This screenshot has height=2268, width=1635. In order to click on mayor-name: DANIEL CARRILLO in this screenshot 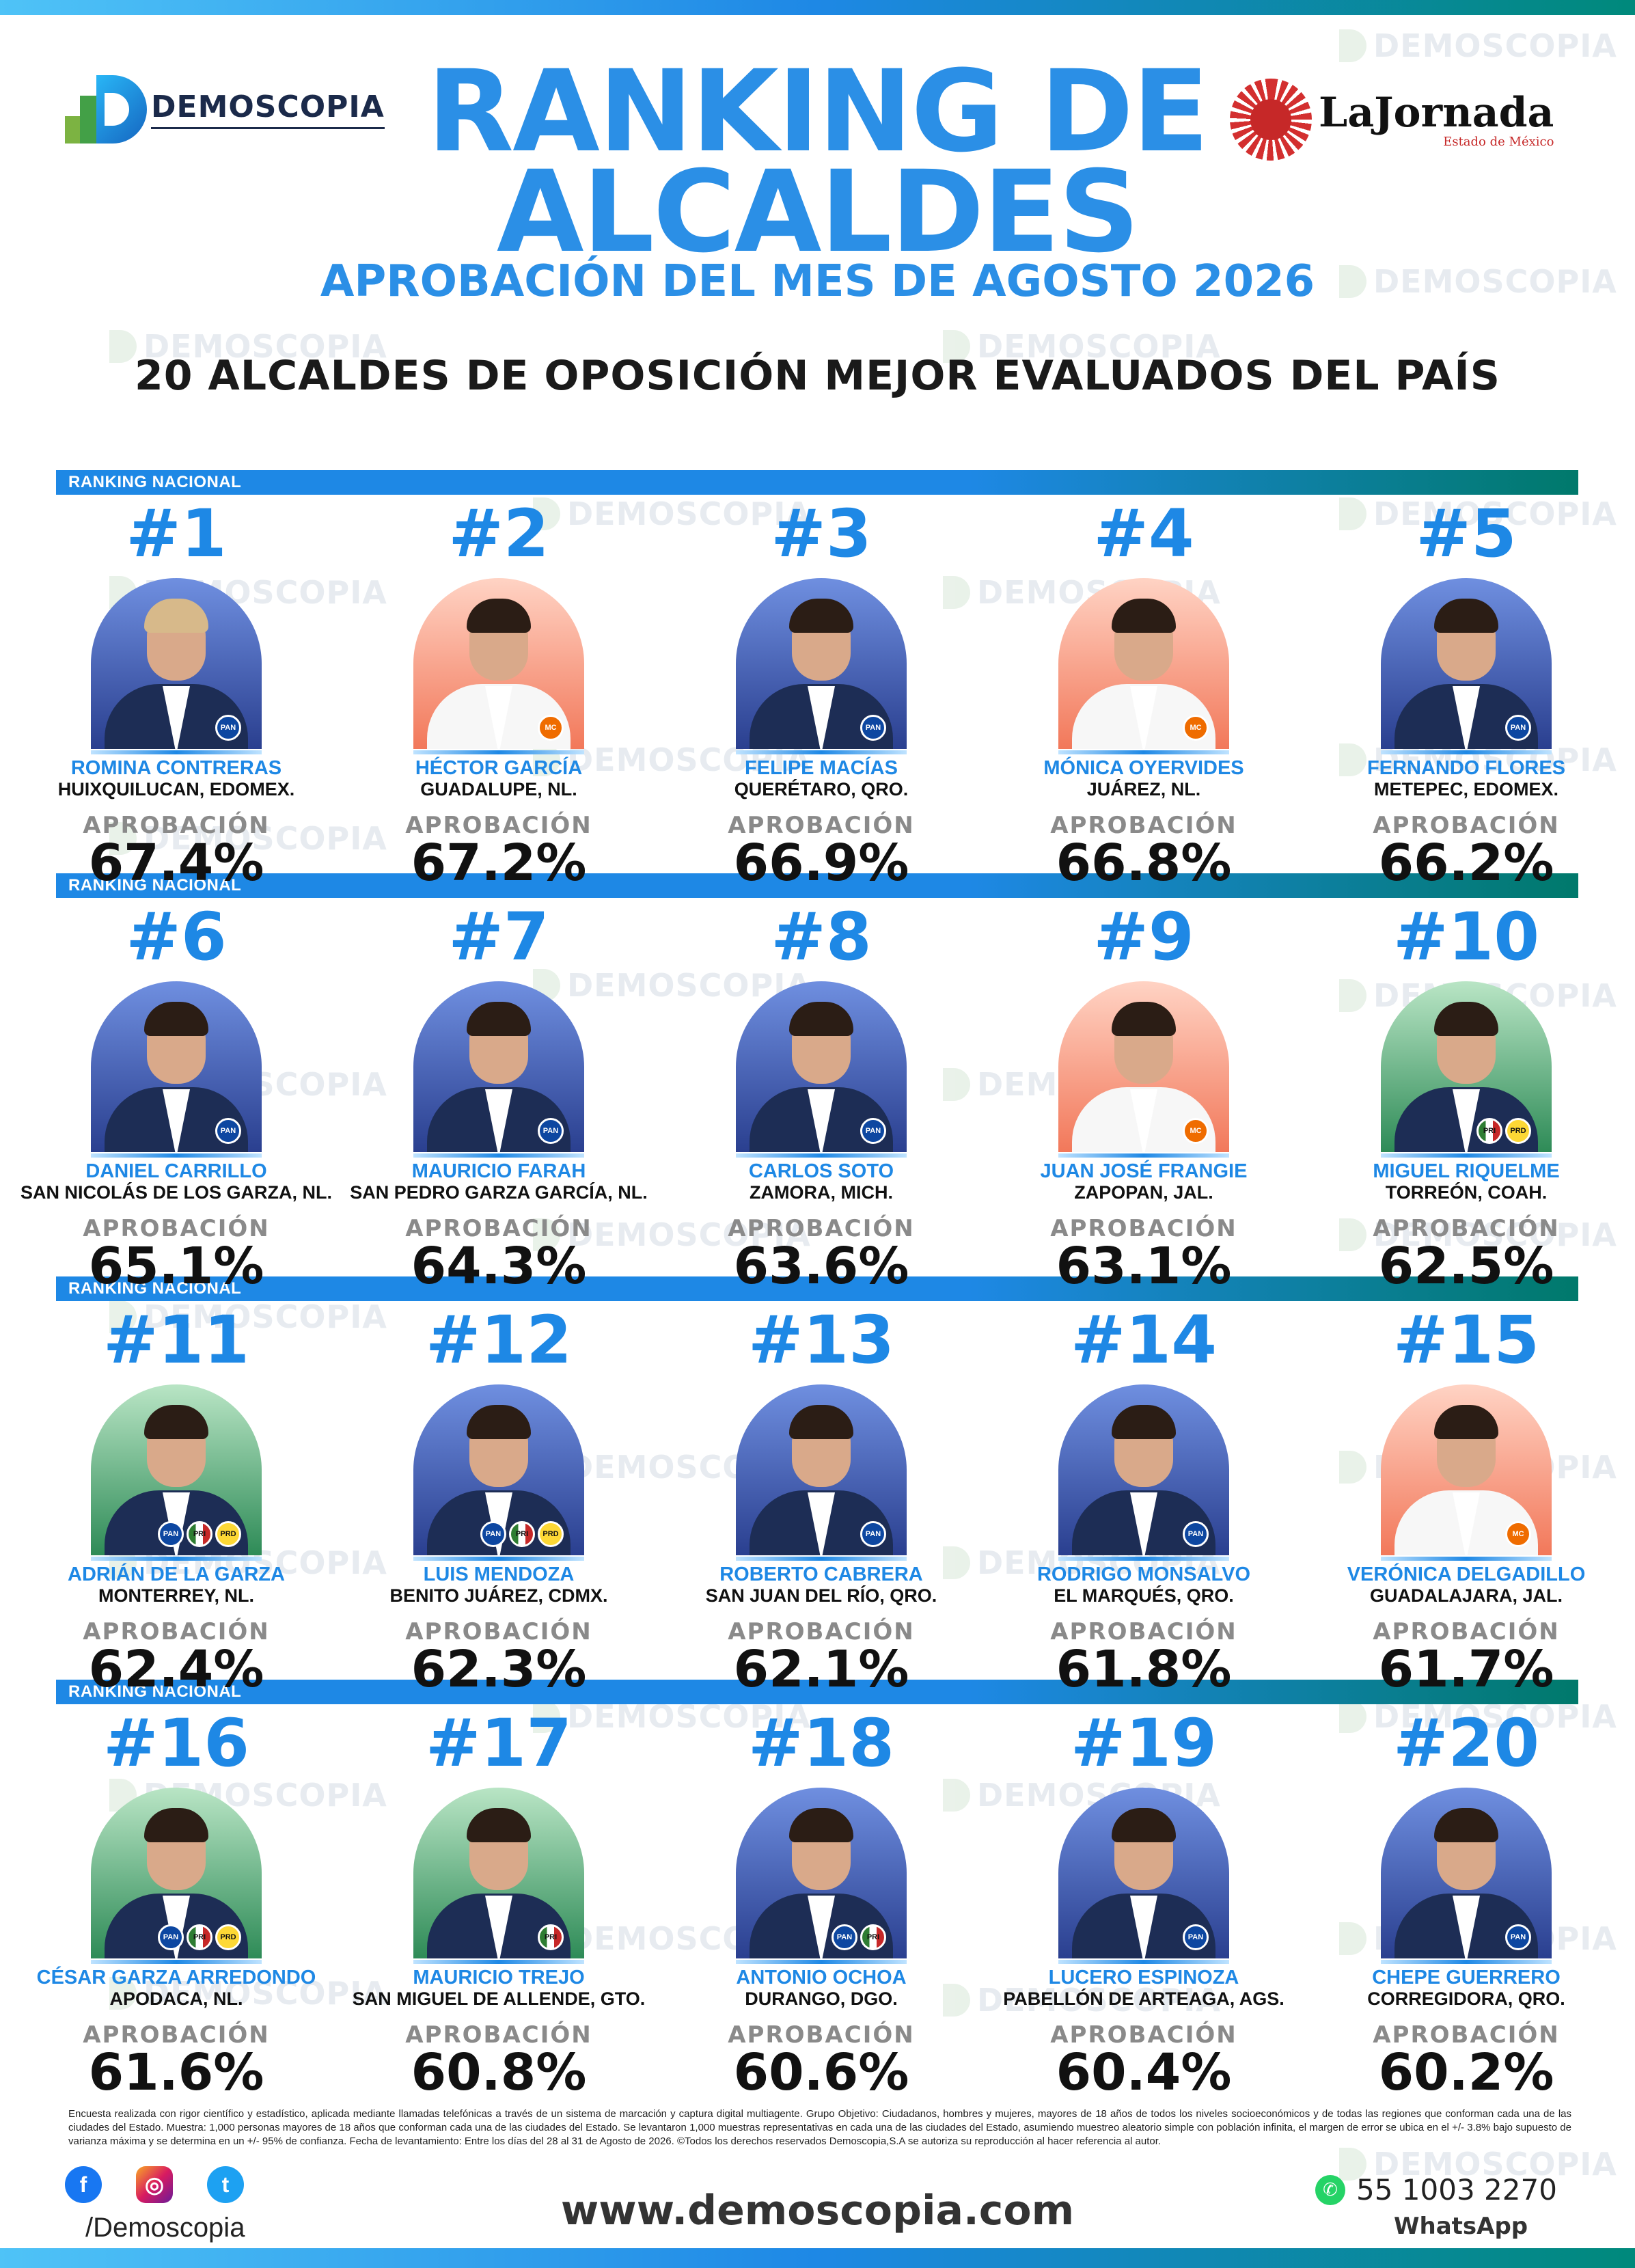, I will do `click(176, 1171)`.